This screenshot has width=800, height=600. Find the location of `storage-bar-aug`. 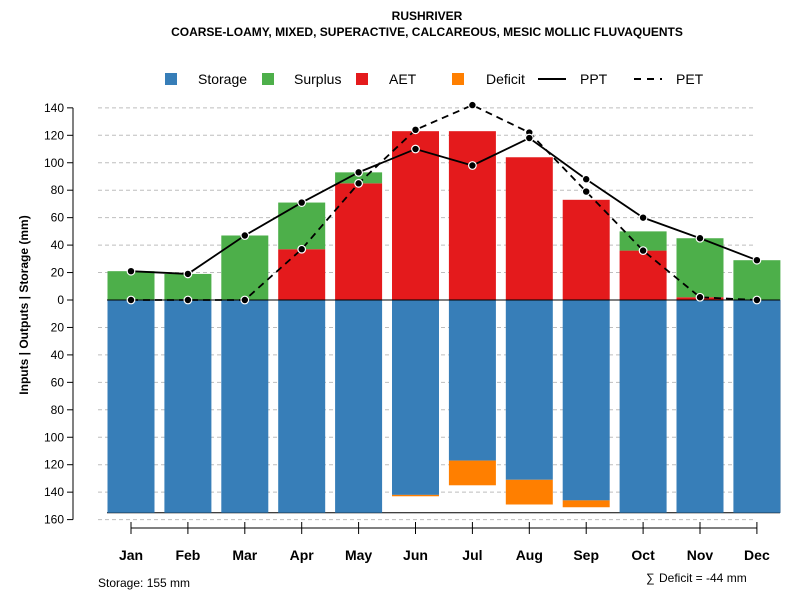

storage-bar-aug is located at coordinates (529, 390).